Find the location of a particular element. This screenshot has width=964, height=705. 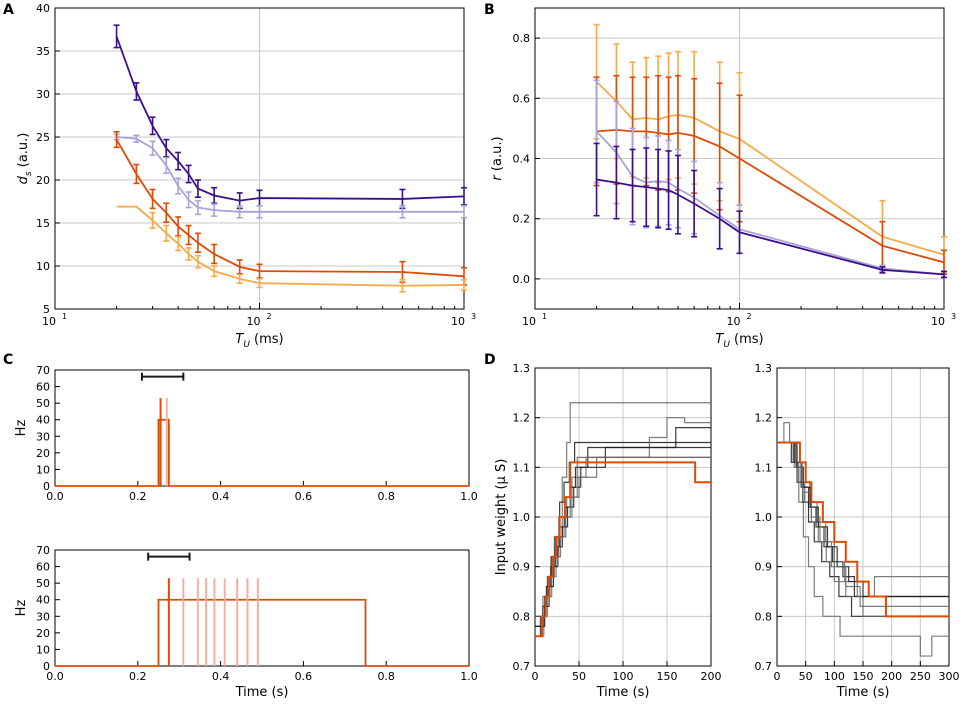

panel-label-c: C is located at coordinates (8, 360).